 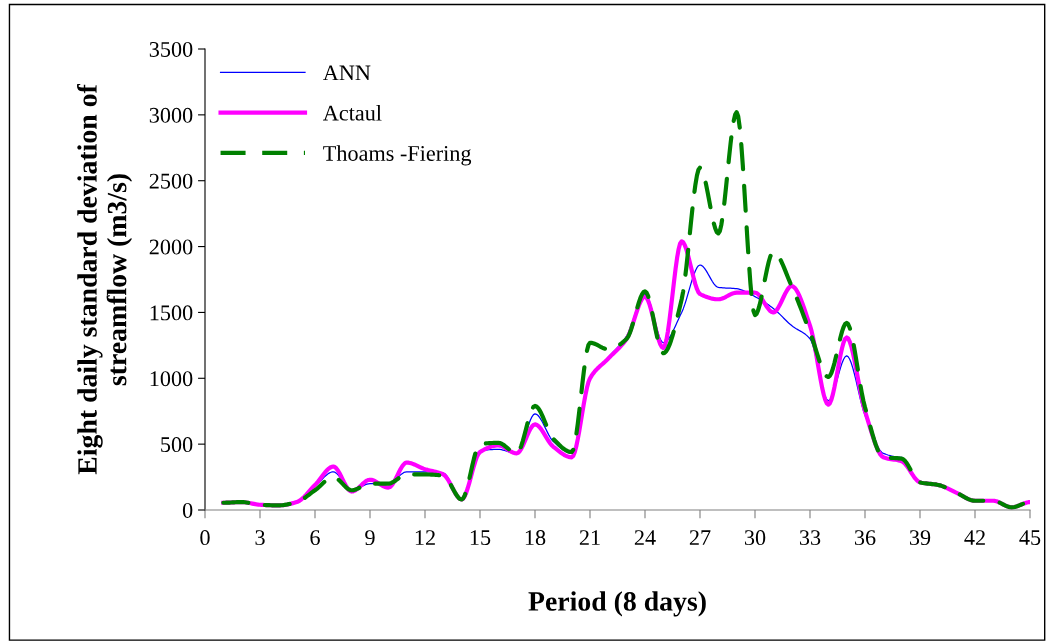 I want to click on x-tick-label: 3, so click(x=260, y=538).